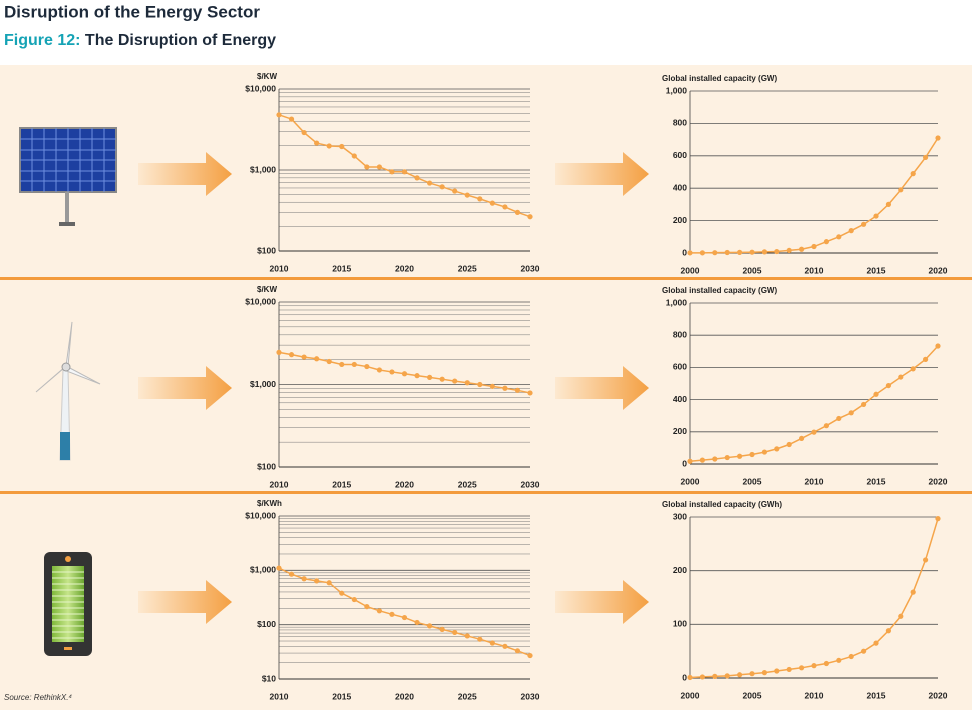 Image resolution: width=972 pixels, height=715 pixels. Describe the element at coordinates (684, 252) in the screenshot. I see `y-tick-label: 0` at that location.